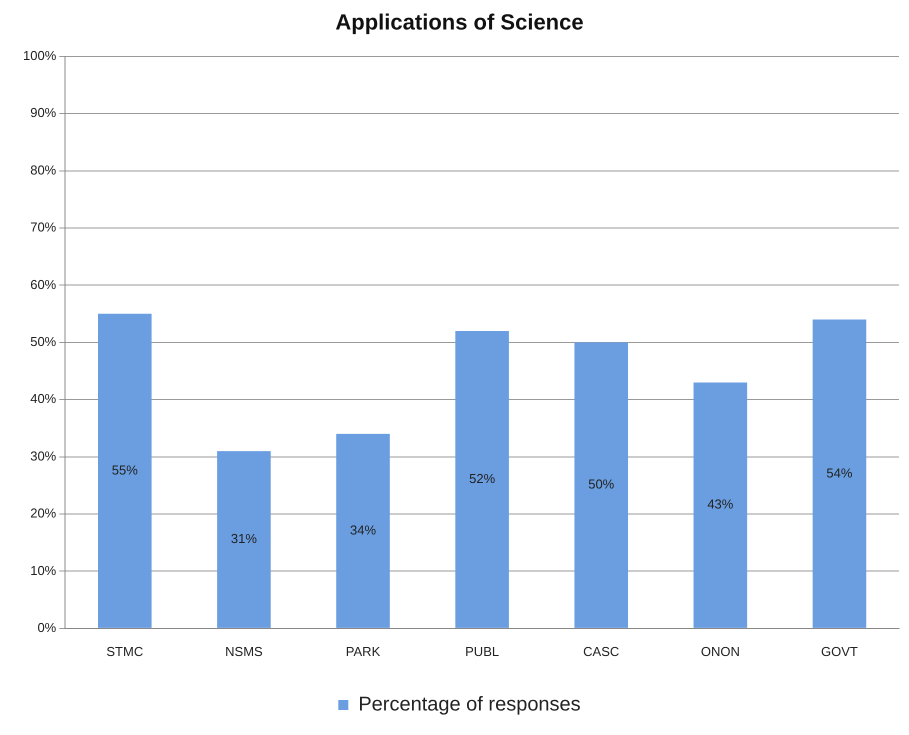 This screenshot has height=735, width=909. Describe the element at coordinates (839, 651) in the screenshot. I see `x-tick-label: GOVT` at that location.